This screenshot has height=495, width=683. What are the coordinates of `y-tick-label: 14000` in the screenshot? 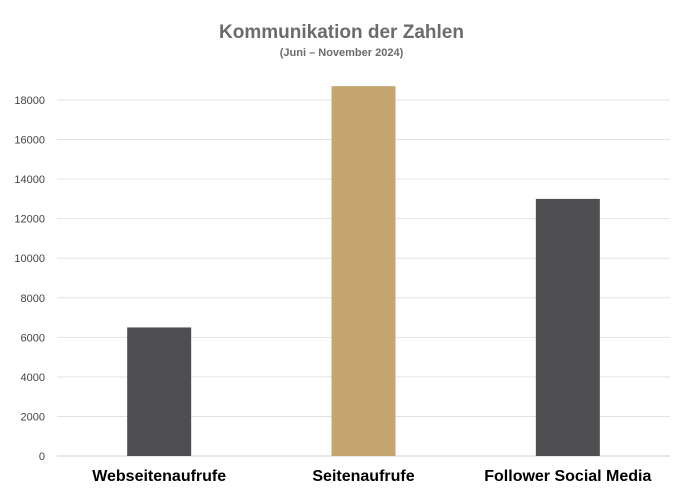 It's located at (29, 180).